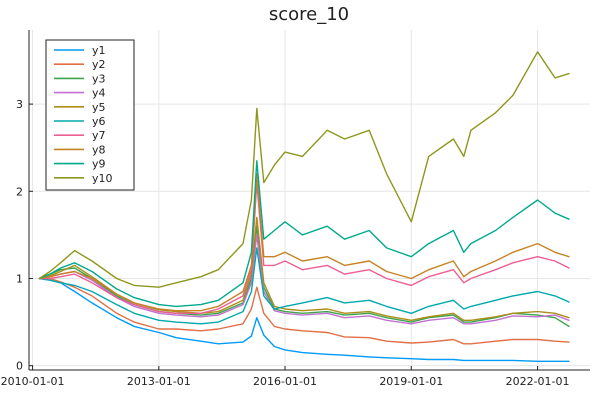  What do you see at coordinates (99, 64) in the screenshot?
I see `legend-label-y2: y2` at bounding box center [99, 64].